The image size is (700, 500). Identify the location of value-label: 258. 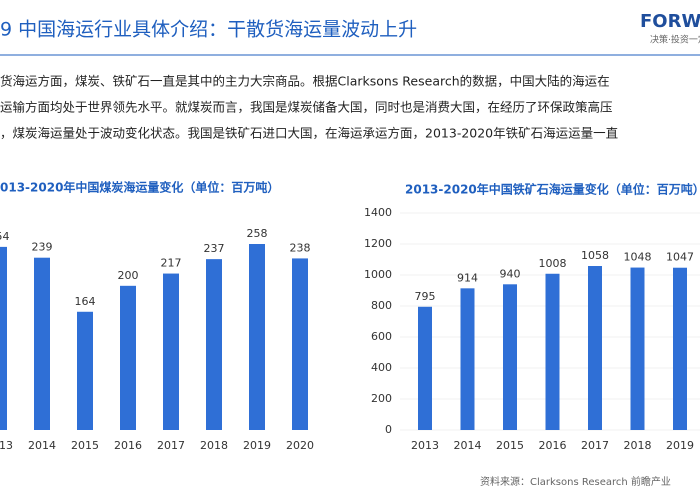
(257, 233).